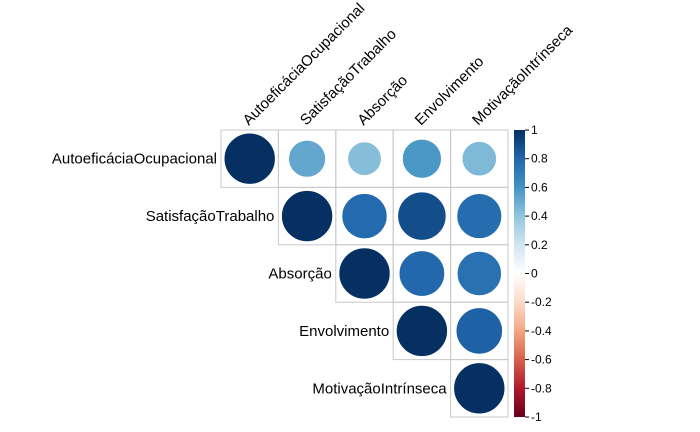  Describe the element at coordinates (541, 360) in the screenshot. I see `colorbar-tick-label: -0.6` at that location.